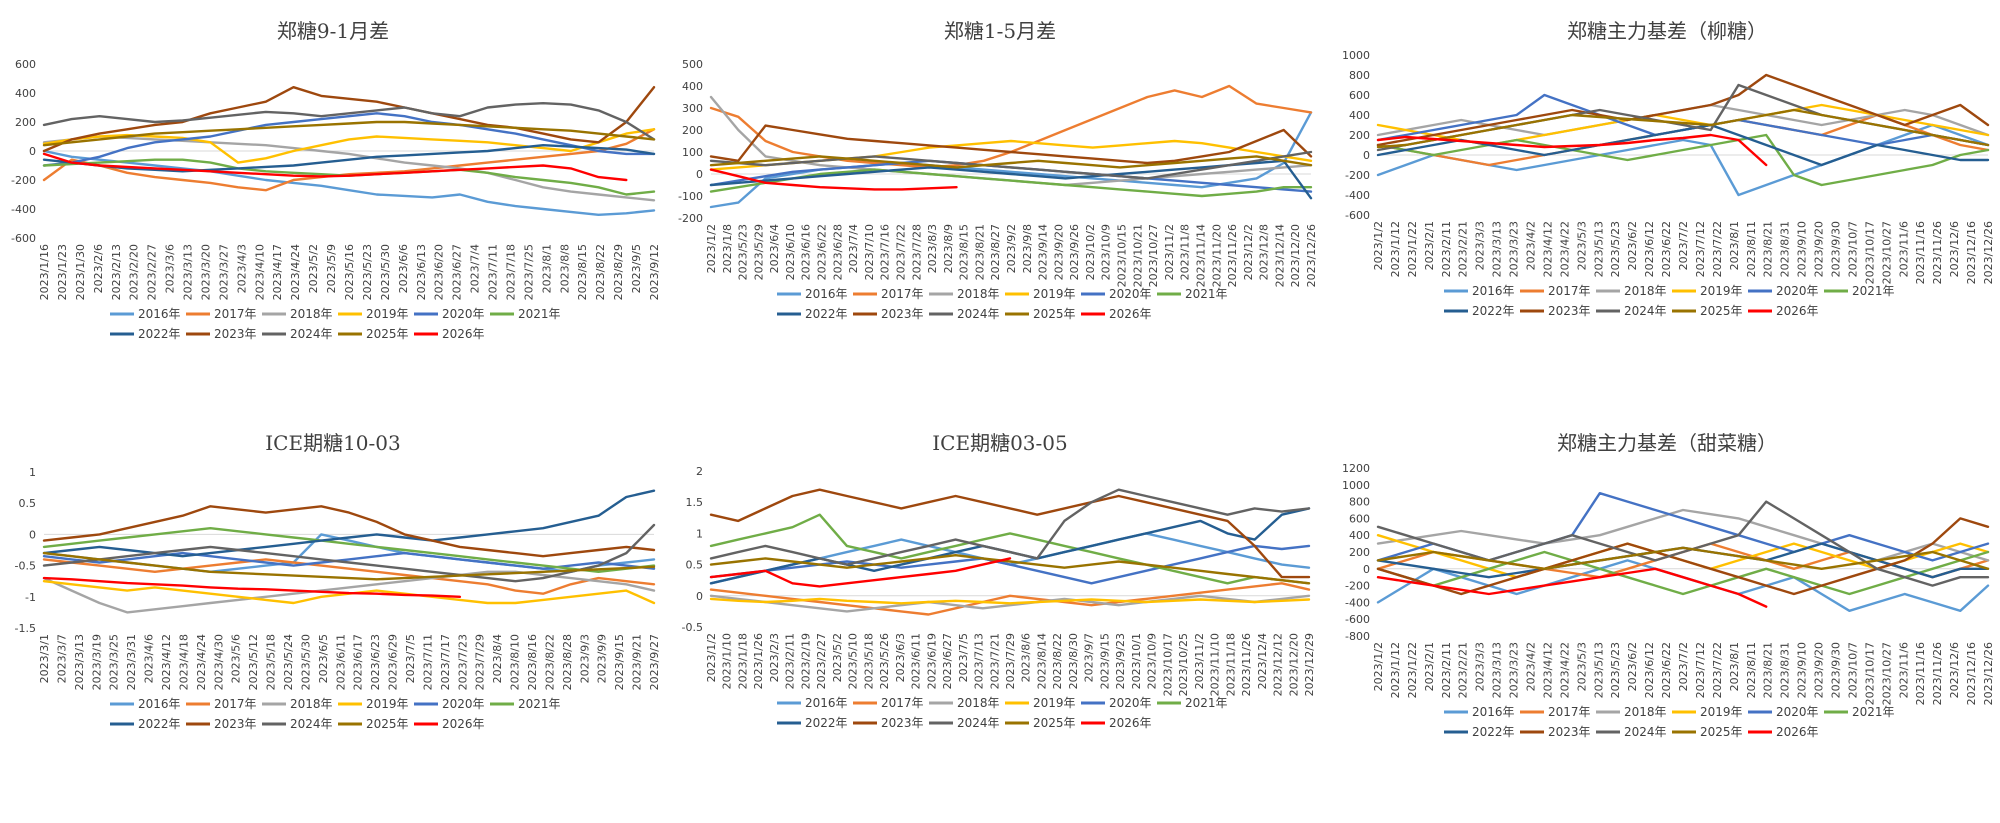 The height and width of the screenshot is (823, 2000). I want to click on x-tick-label: 2023/3/13, so click(188, 272).